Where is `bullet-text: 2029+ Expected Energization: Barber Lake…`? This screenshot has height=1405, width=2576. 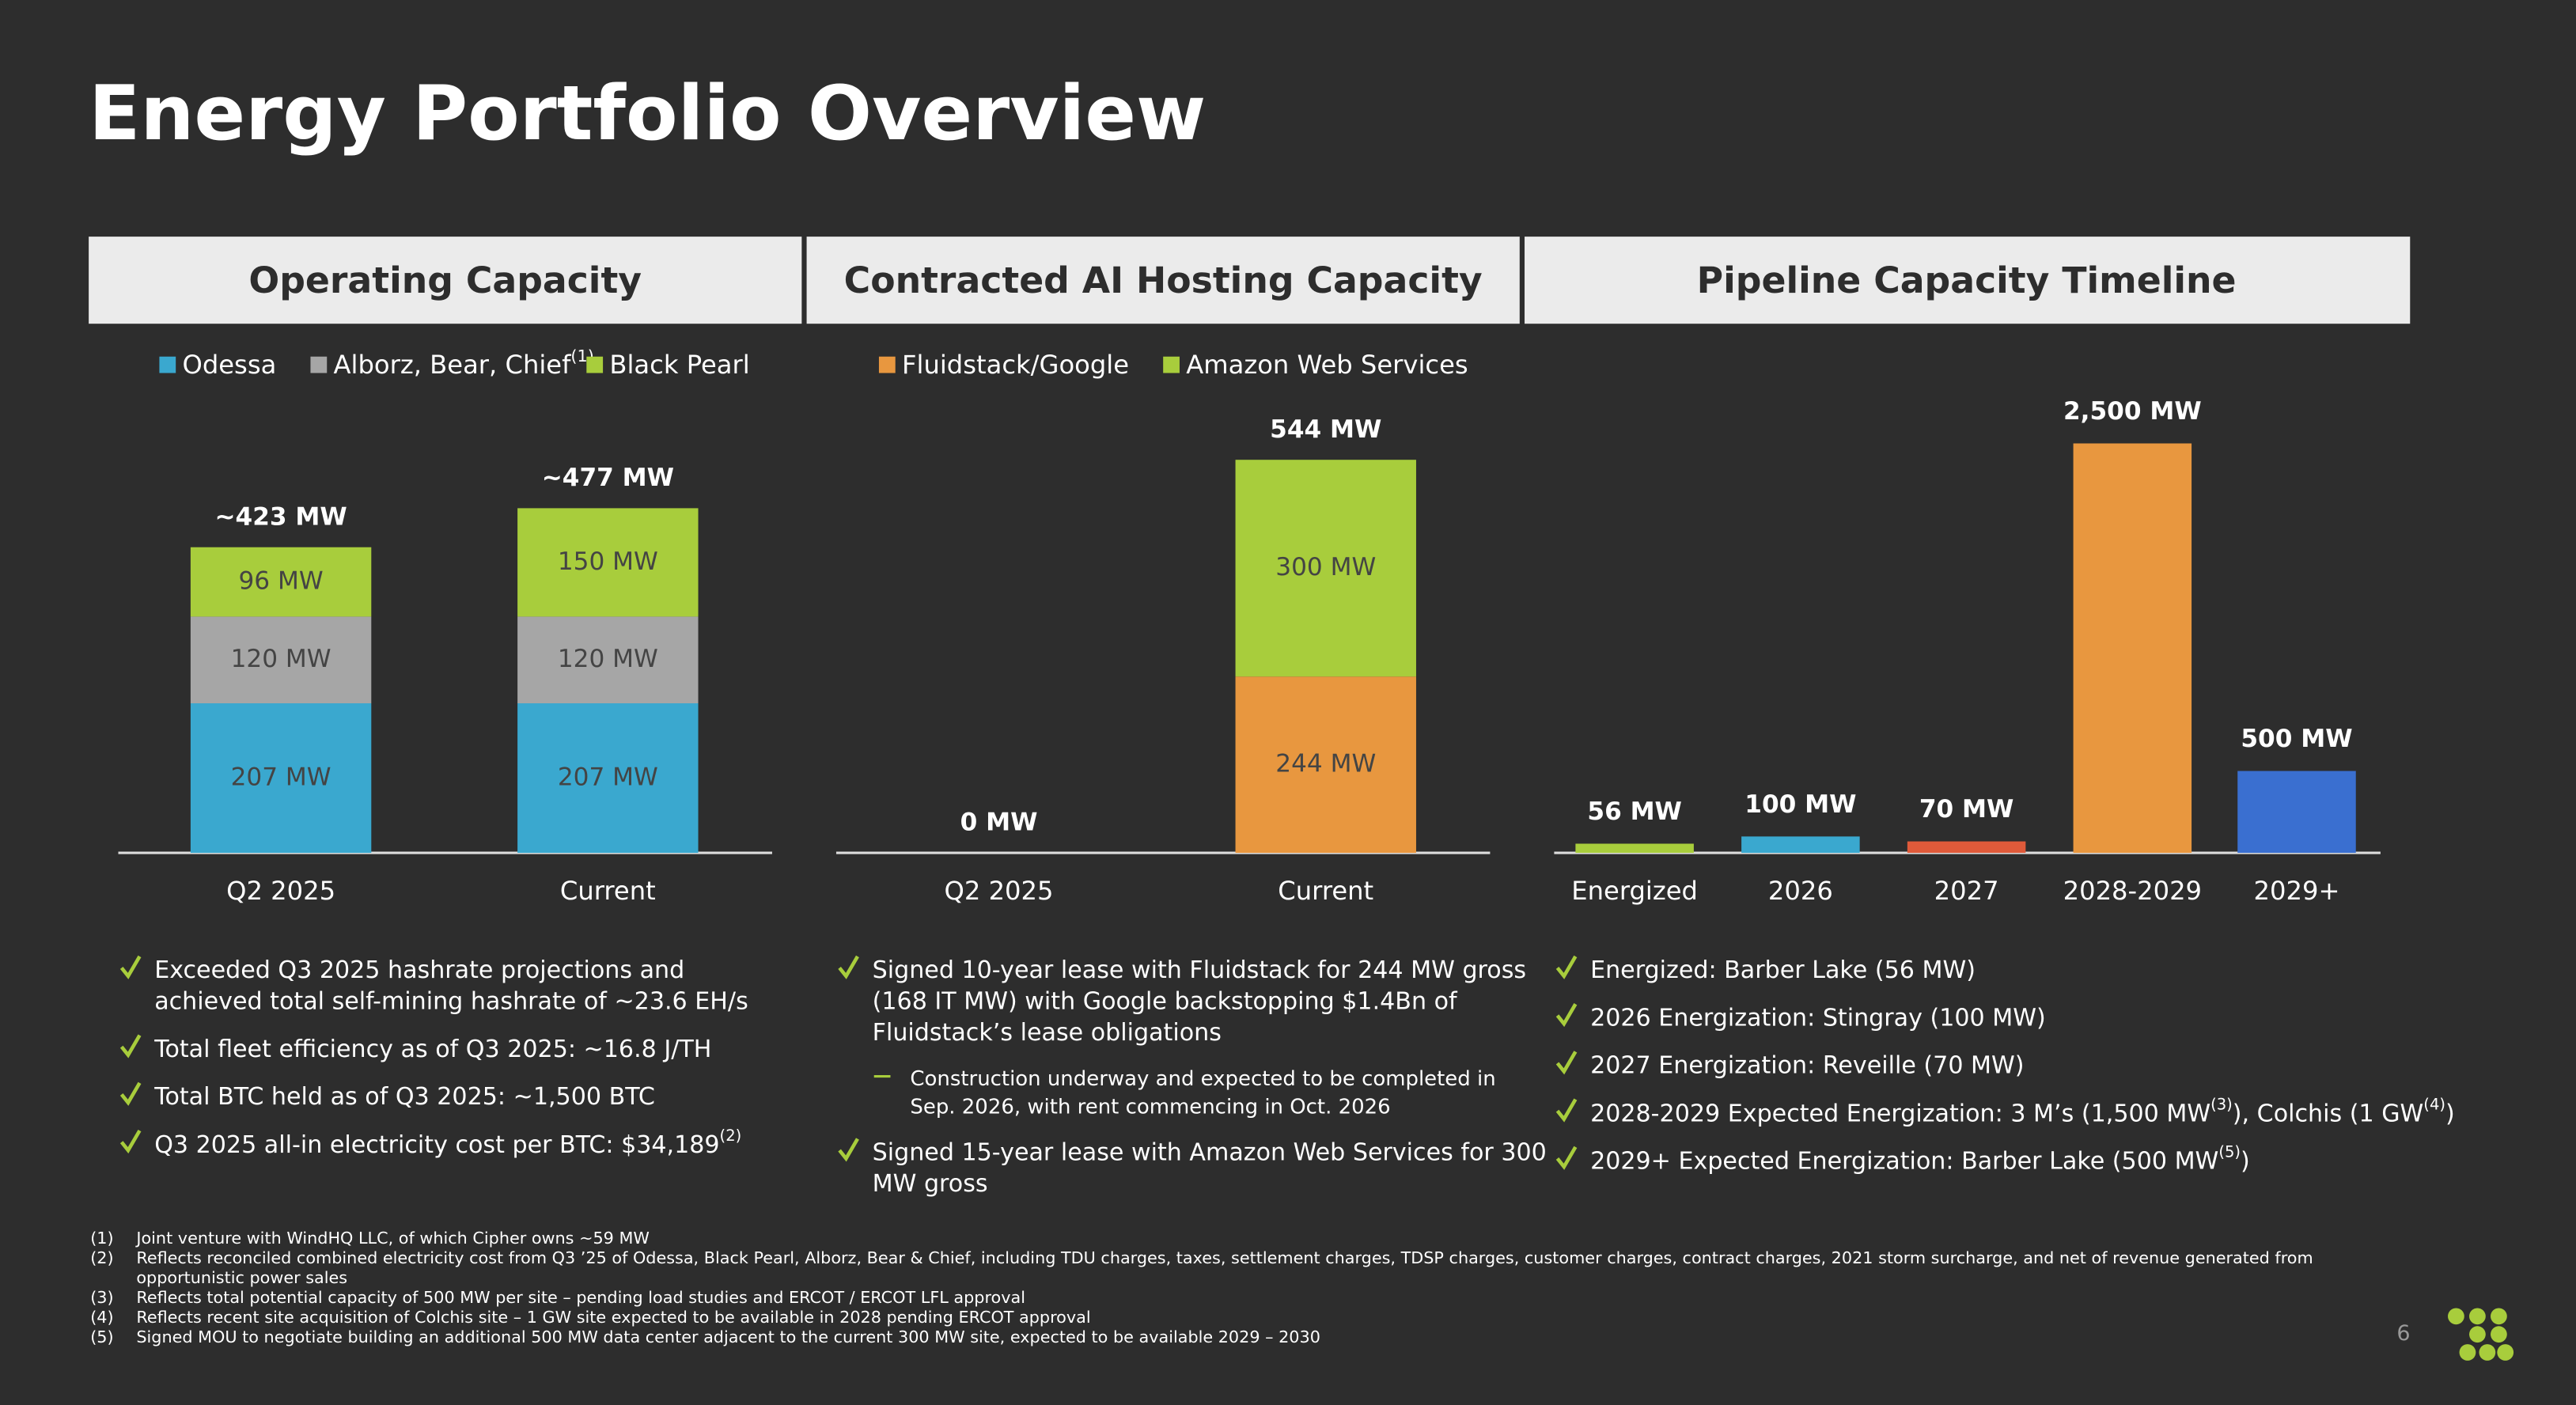 bullet-text: 2029+ Expected Energization: Barber Lake… is located at coordinates (1920, 1159).